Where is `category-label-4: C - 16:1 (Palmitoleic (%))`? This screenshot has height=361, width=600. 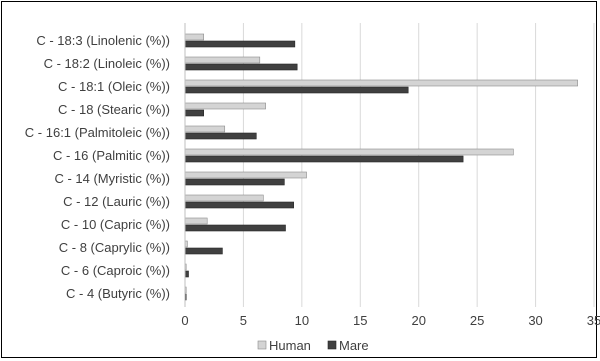
category-label-4: C - 16:1 (Palmitoleic (%)) is located at coordinates (97, 132).